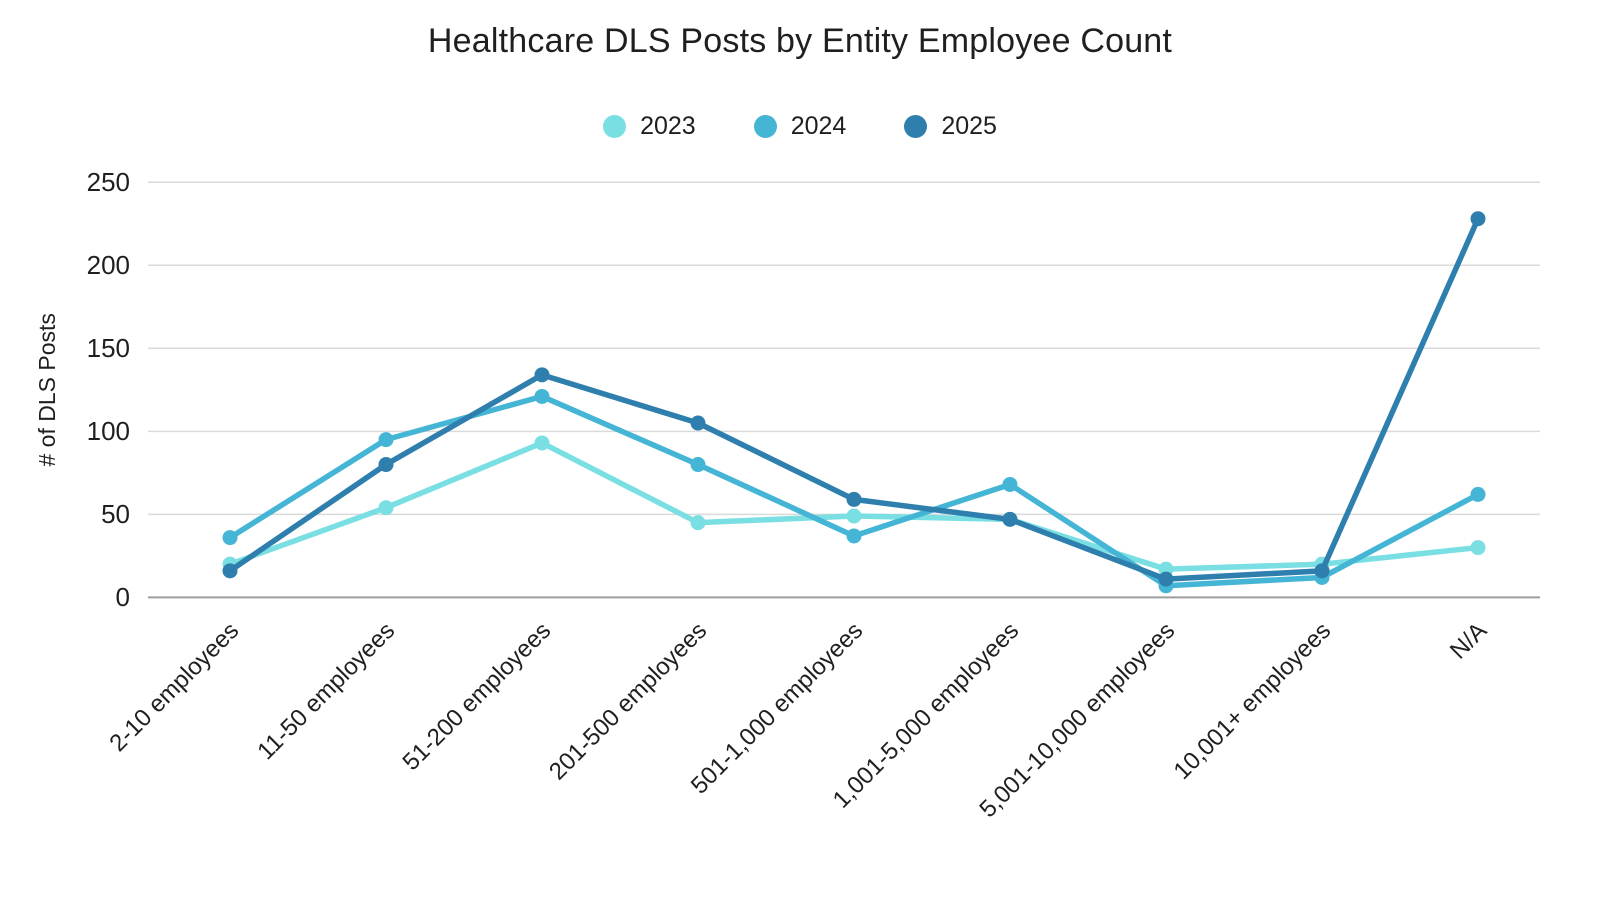  Describe the element at coordinates (123, 597) in the screenshot. I see `y-tick-label: 0` at that location.